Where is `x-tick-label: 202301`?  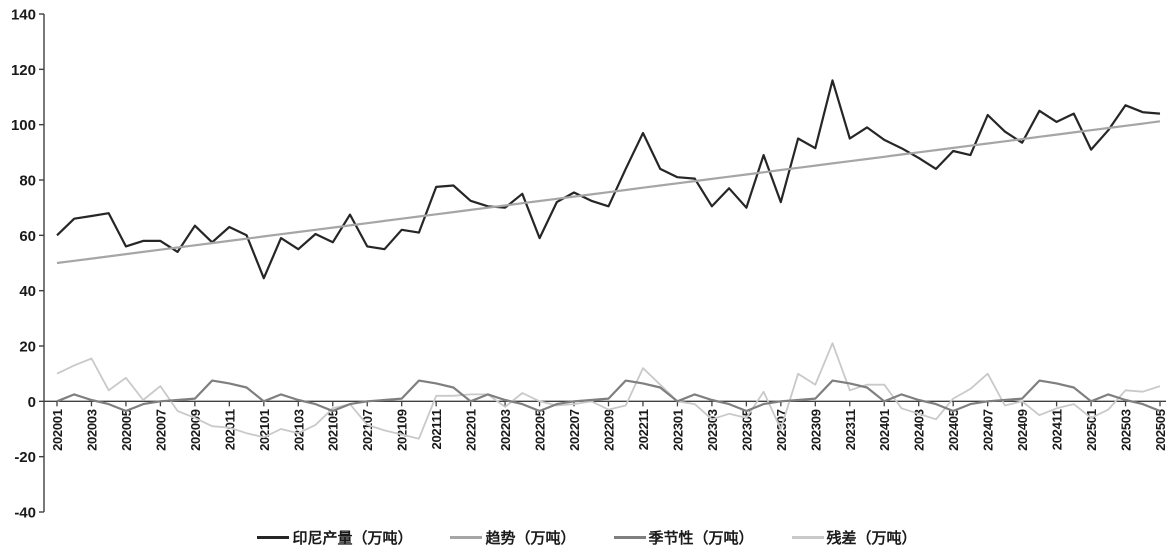
x-tick-label: 202301 is located at coordinates (677, 430).